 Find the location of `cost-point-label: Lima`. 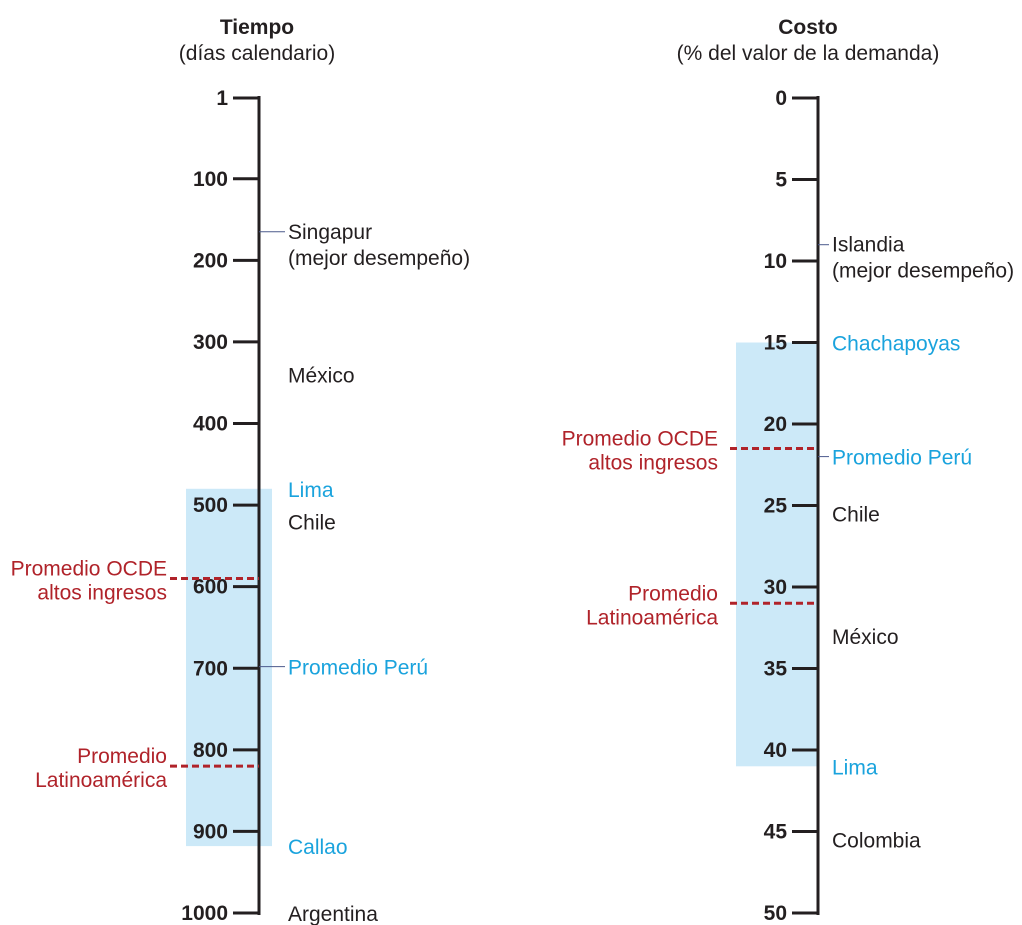

cost-point-label: Lima is located at coordinates (855, 767).